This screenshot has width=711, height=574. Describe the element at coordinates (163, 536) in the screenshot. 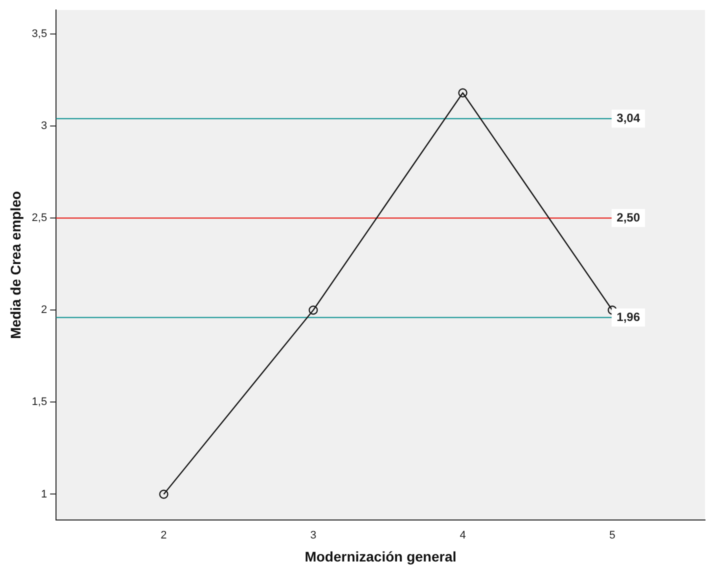

I see `x-tick-label: 2` at that location.